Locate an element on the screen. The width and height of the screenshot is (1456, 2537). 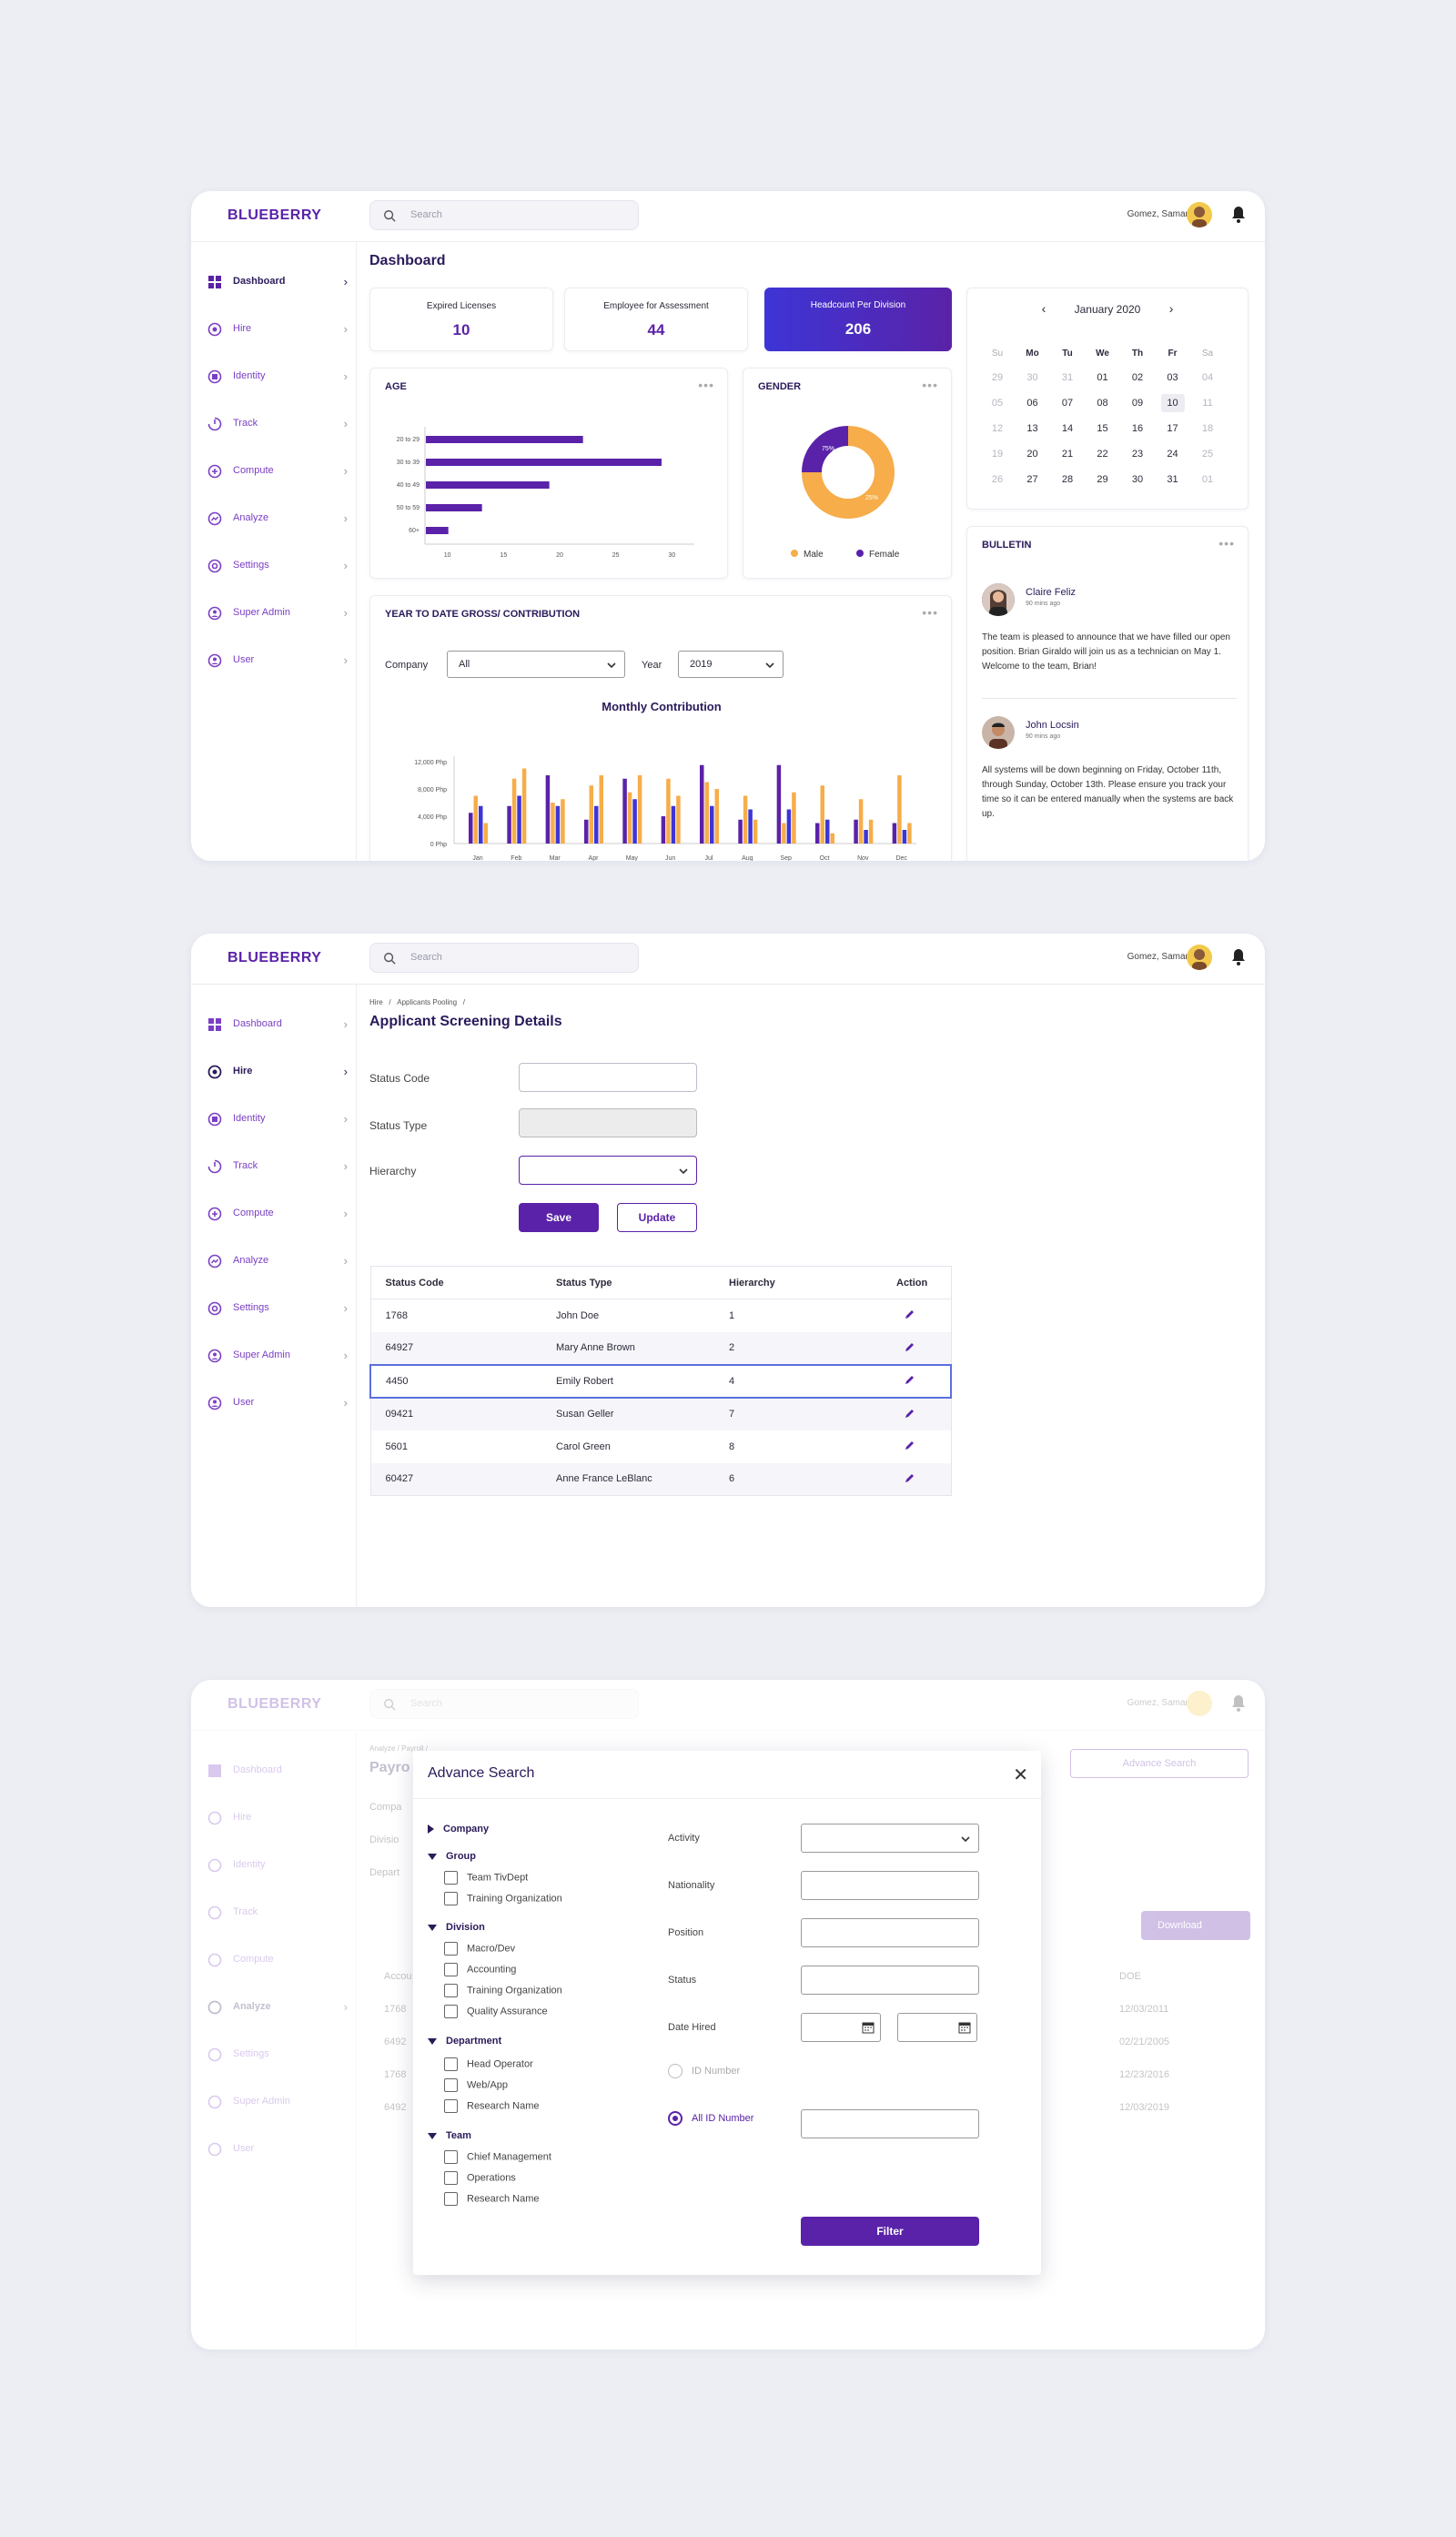
calendar-next-icon: › is located at coordinates (1171, 308).